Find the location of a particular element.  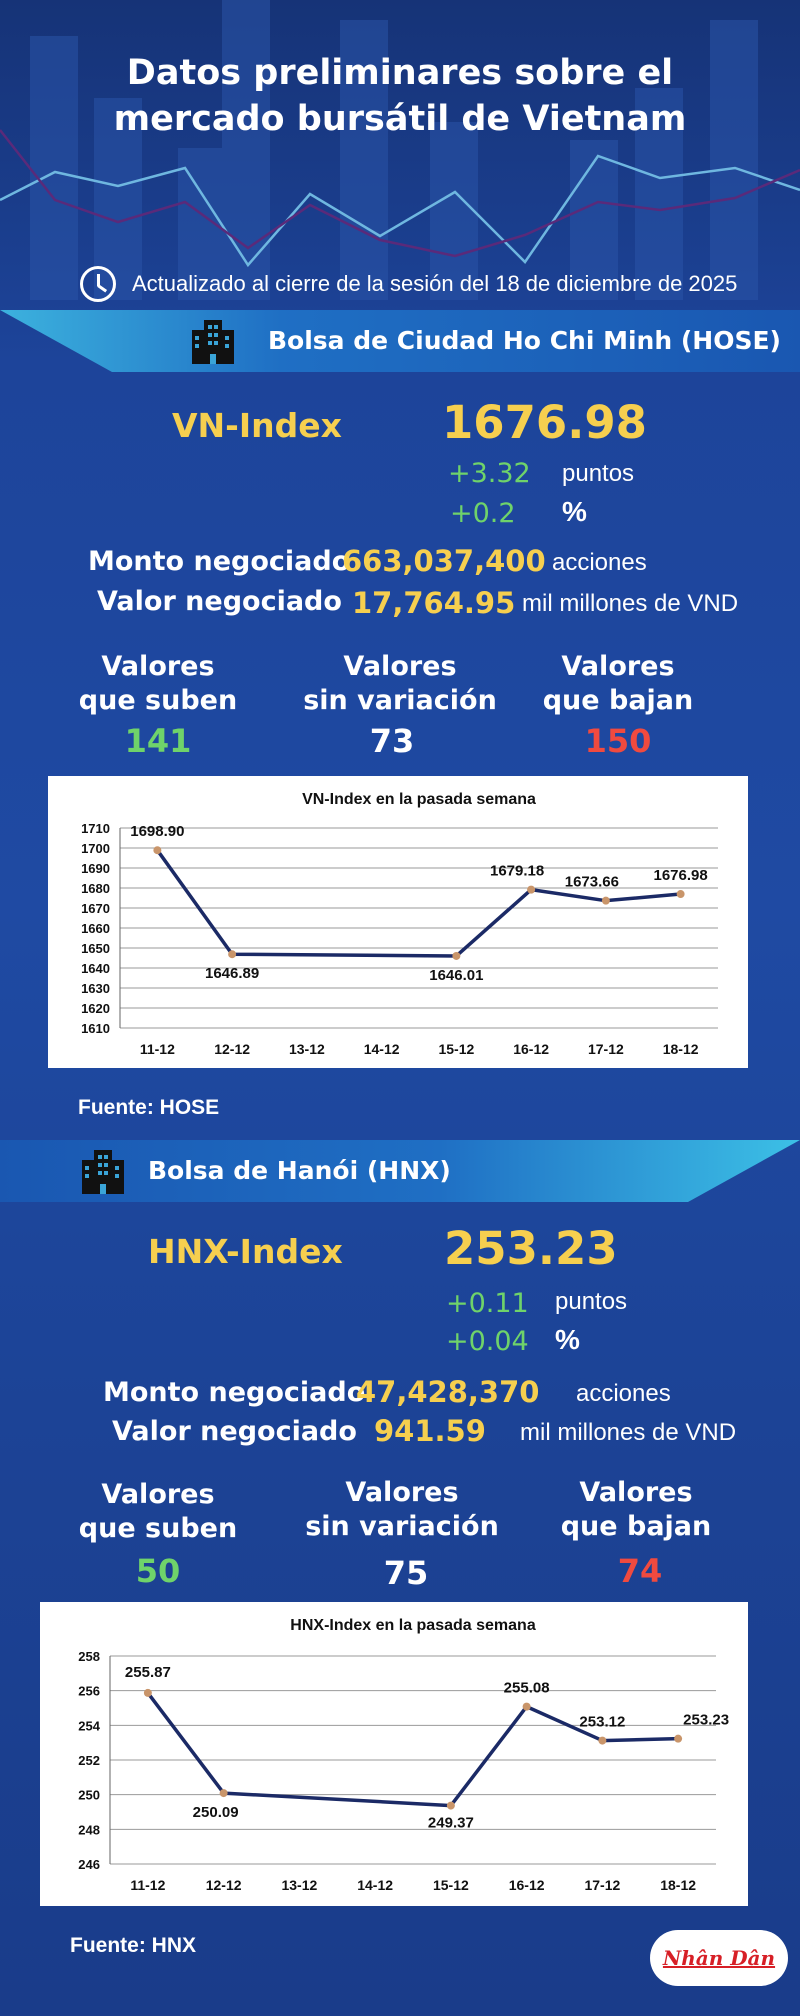

y-tick-label: 250 is located at coordinates (89, 1795).